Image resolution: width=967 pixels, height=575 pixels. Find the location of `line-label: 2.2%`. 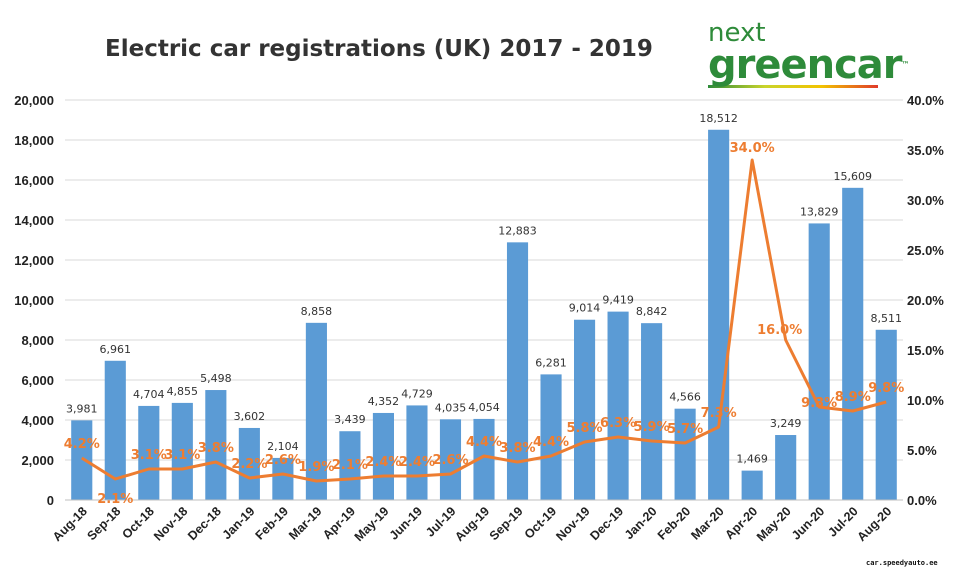

line-label: 2.2% is located at coordinates (249, 464).